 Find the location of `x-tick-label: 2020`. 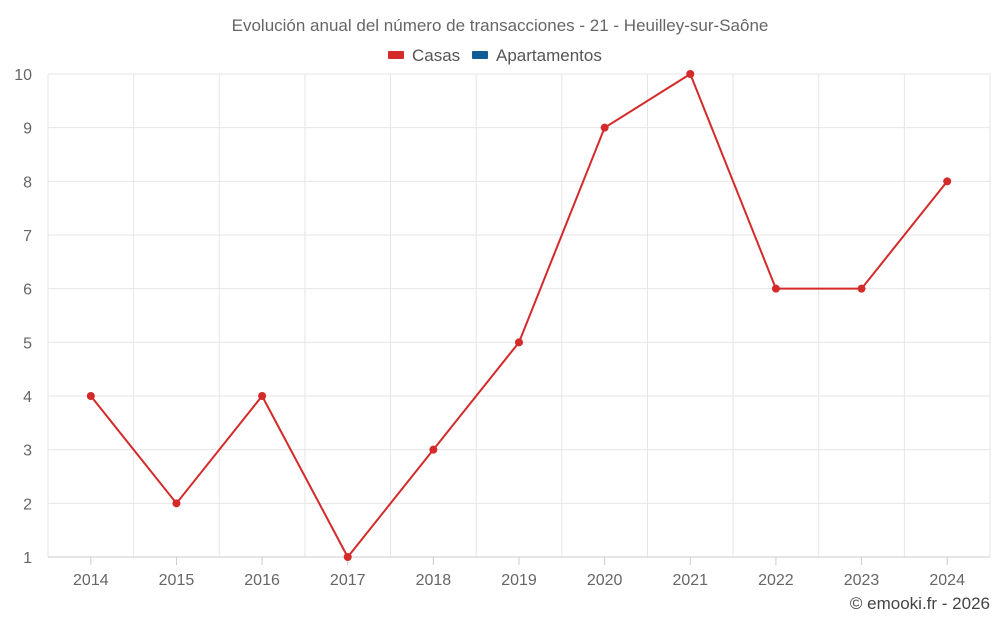

x-tick-label: 2020 is located at coordinates (605, 580).